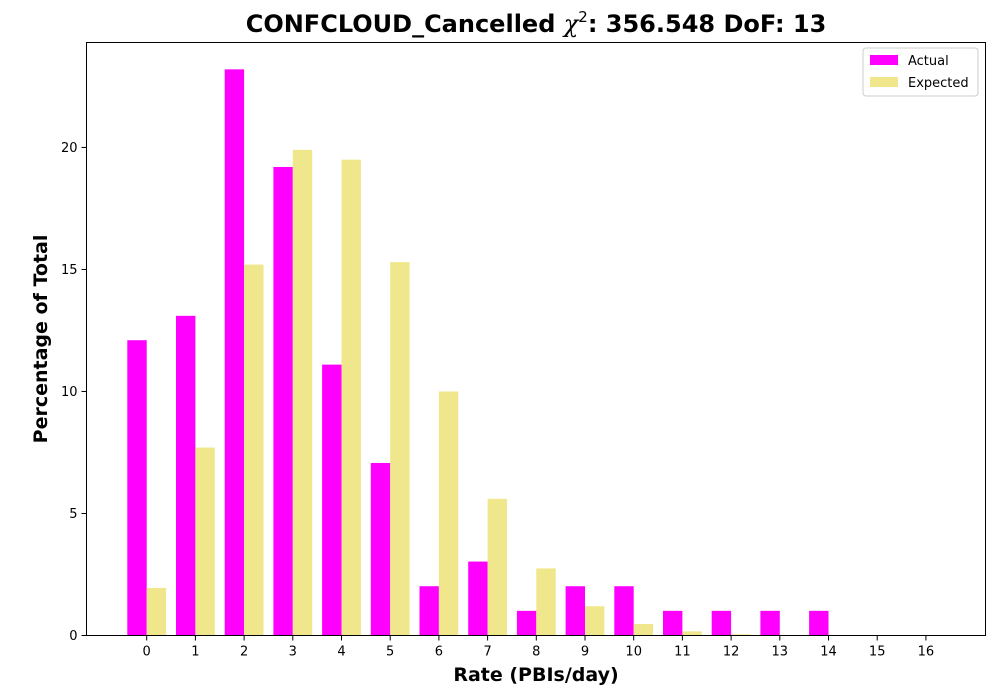 The image size is (1000, 700). I want to click on x-tick-label: 6, so click(439, 652).